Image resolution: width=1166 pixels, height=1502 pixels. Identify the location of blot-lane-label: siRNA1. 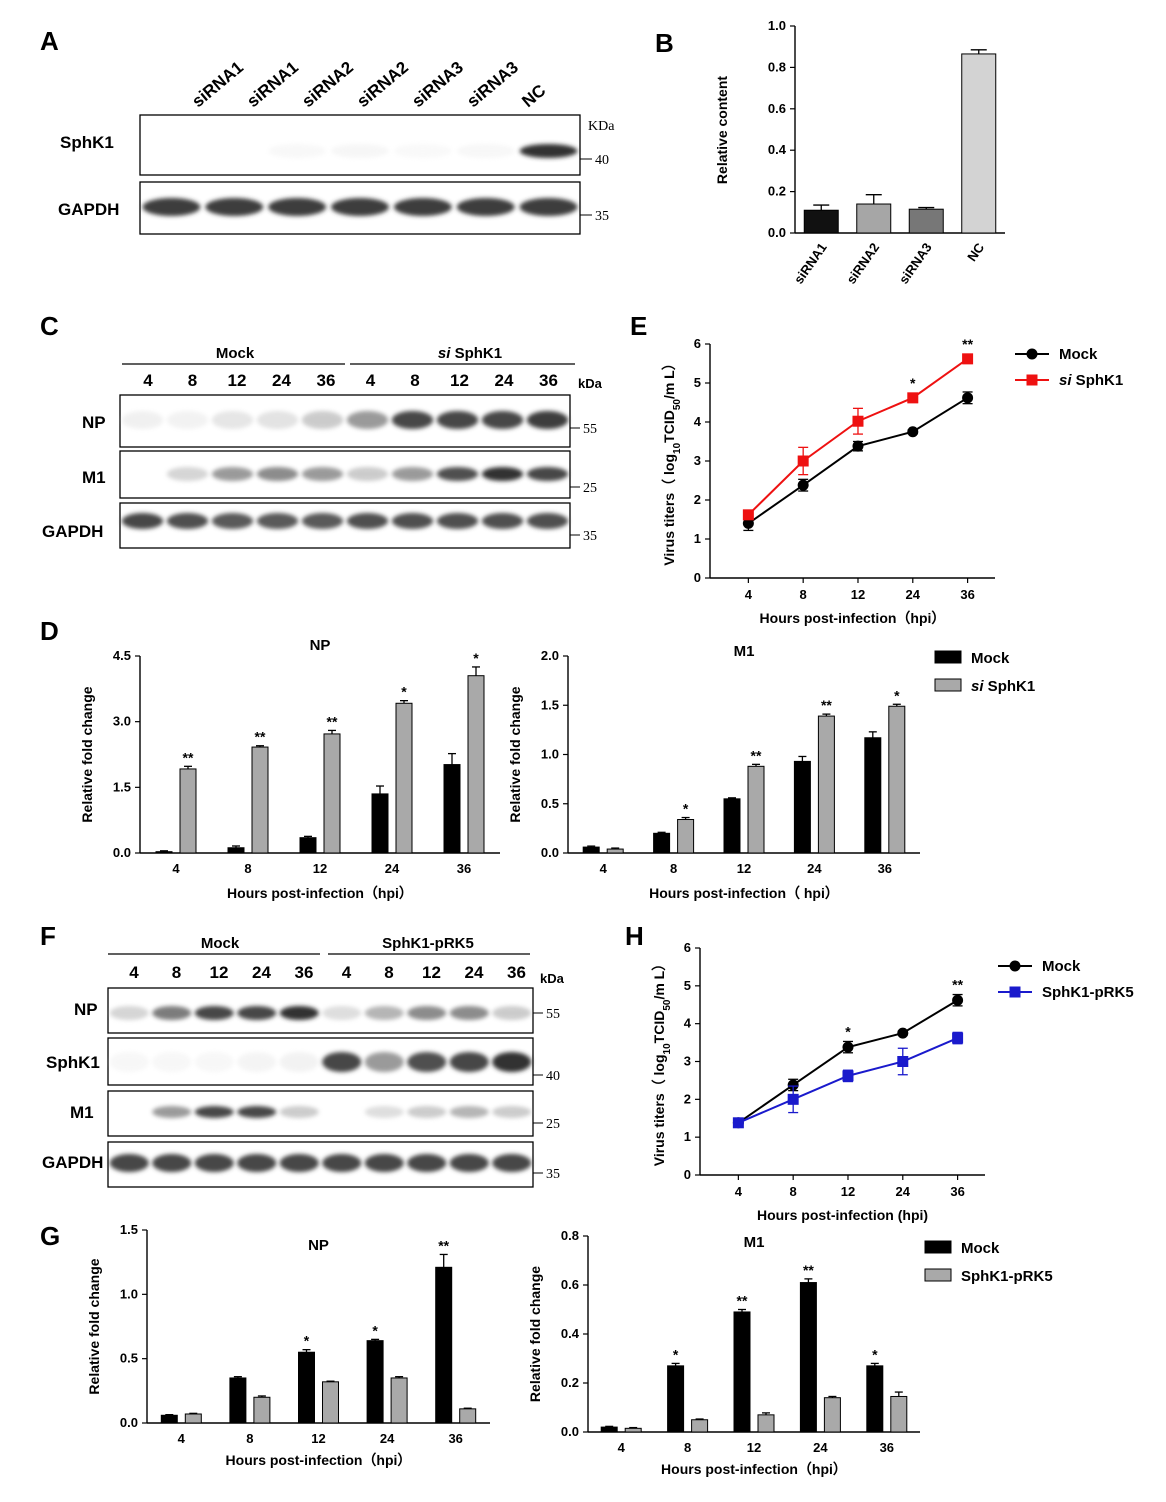
(272, 84).